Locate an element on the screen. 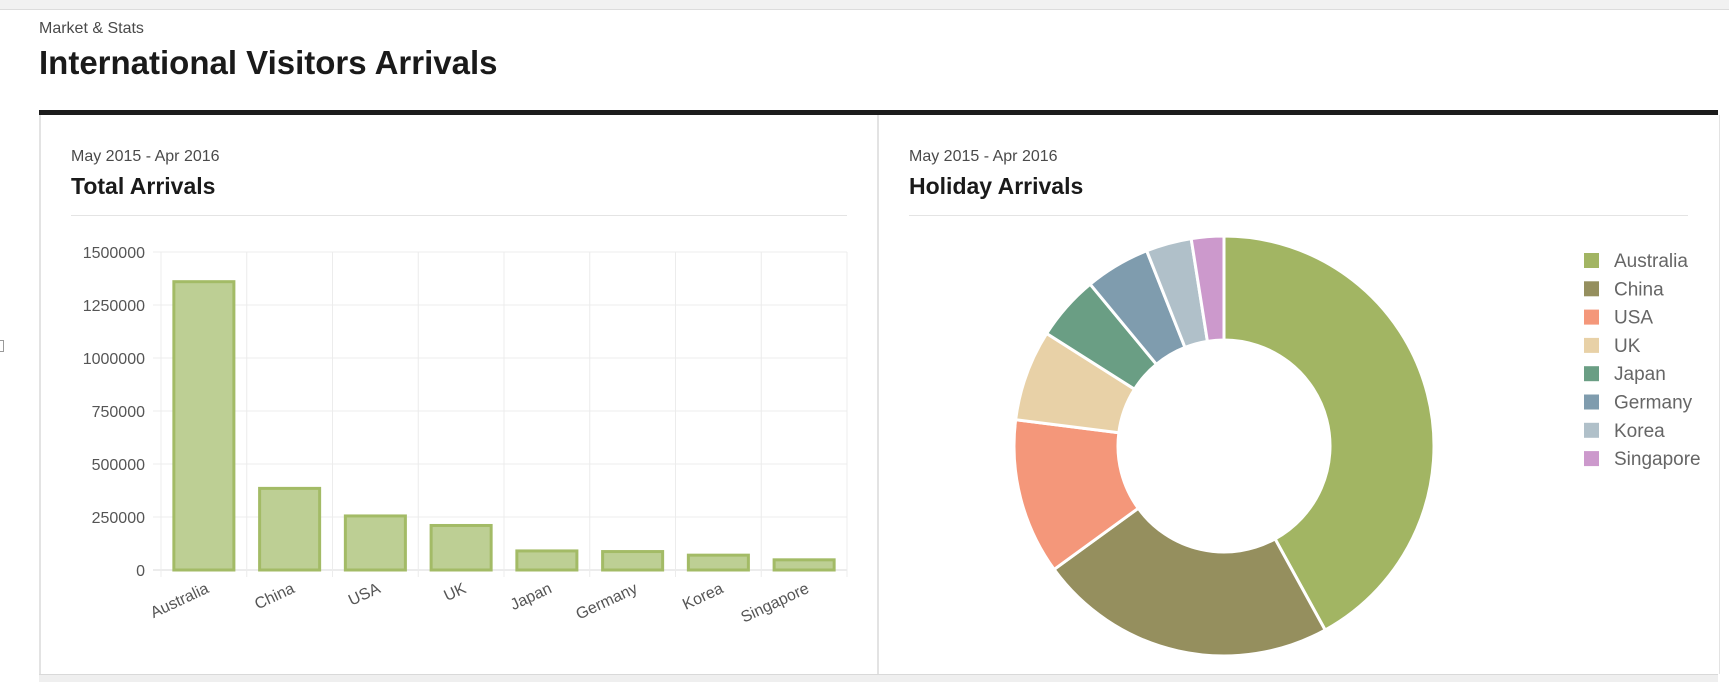 The image size is (1729, 682). window-top-bar is located at coordinates (864, 5).